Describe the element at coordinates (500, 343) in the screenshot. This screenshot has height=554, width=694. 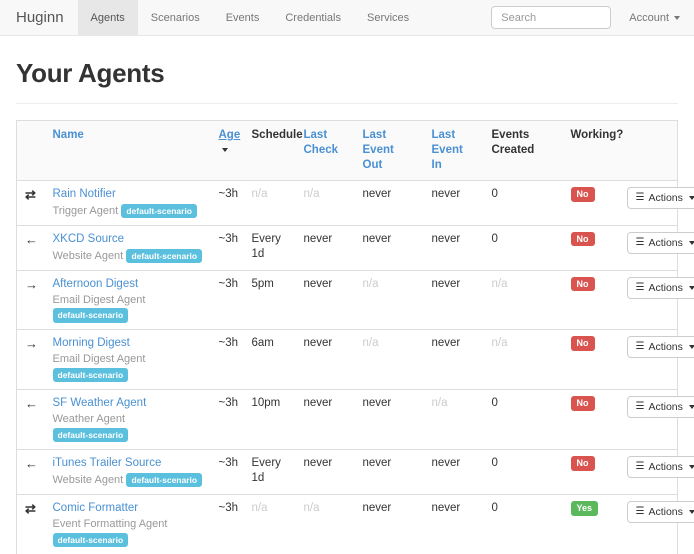
I see `events-created-value: n/a` at that location.